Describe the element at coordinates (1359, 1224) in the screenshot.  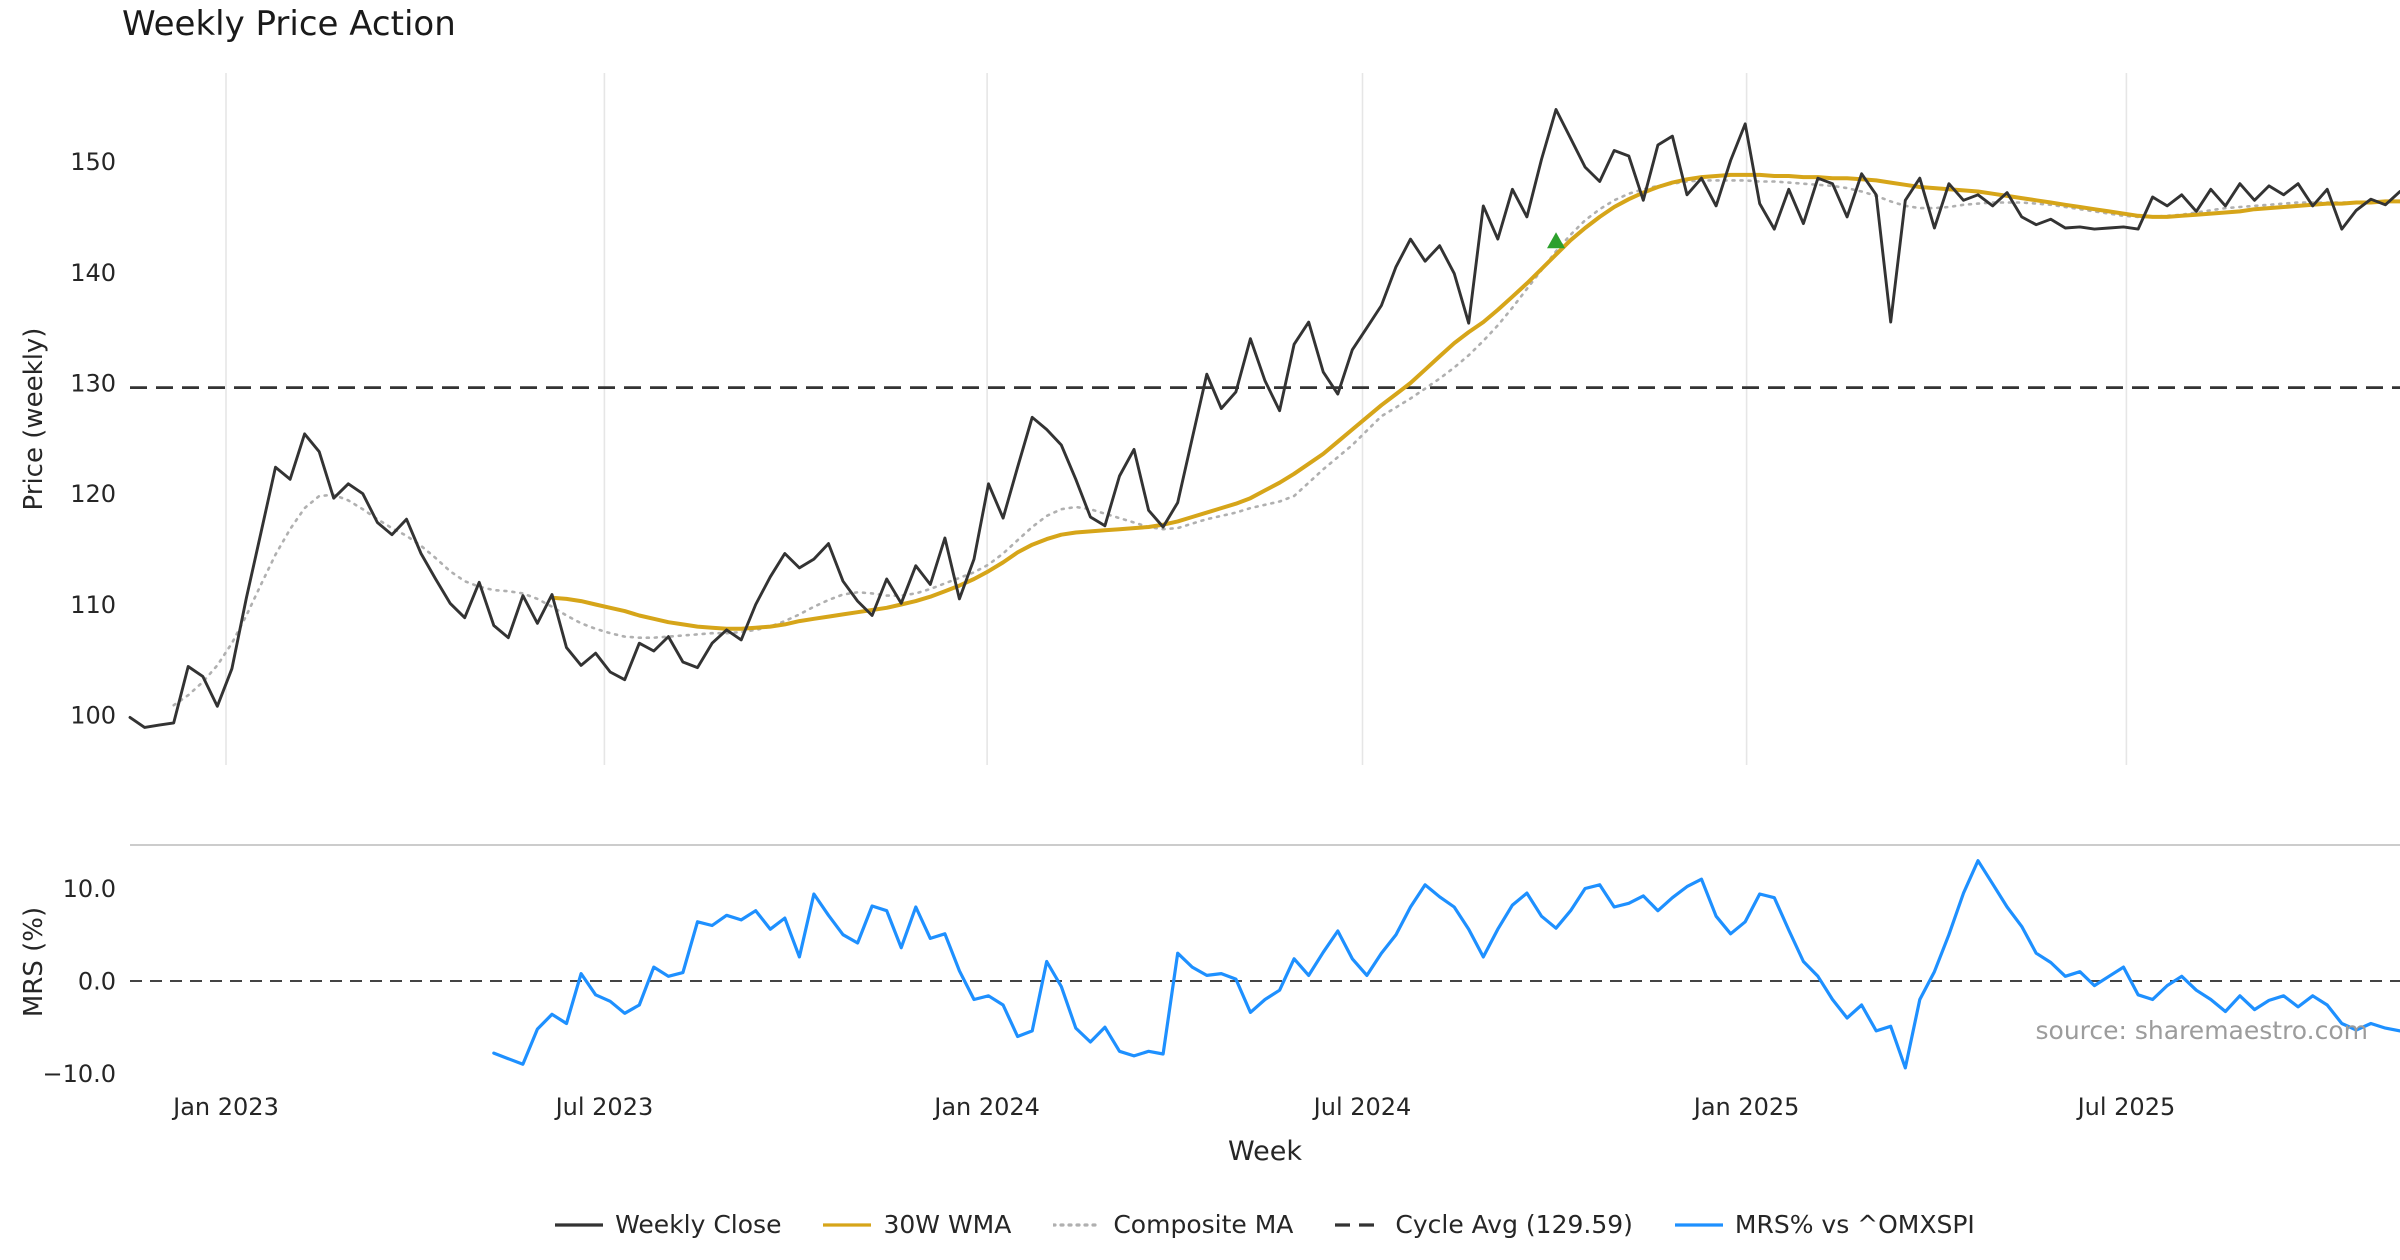
I see `legend-swatch-dashed` at that location.